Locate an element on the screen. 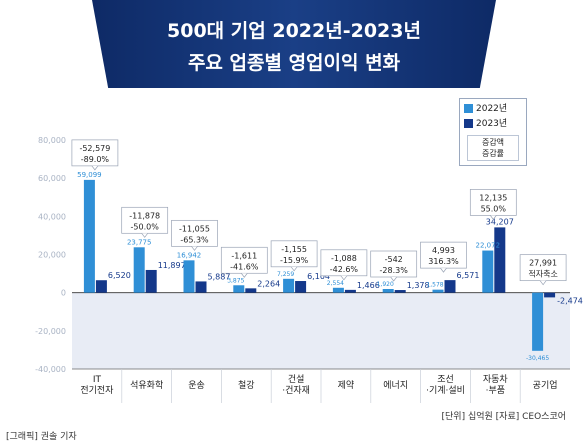  legend-note-amount: 증감액 is located at coordinates (493, 142).